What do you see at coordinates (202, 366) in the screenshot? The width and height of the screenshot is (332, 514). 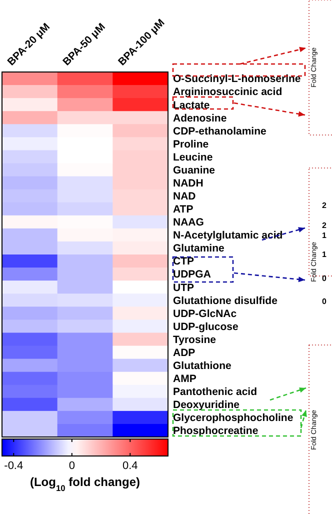 I see `y-tick-label: Glutathione` at bounding box center [202, 366].